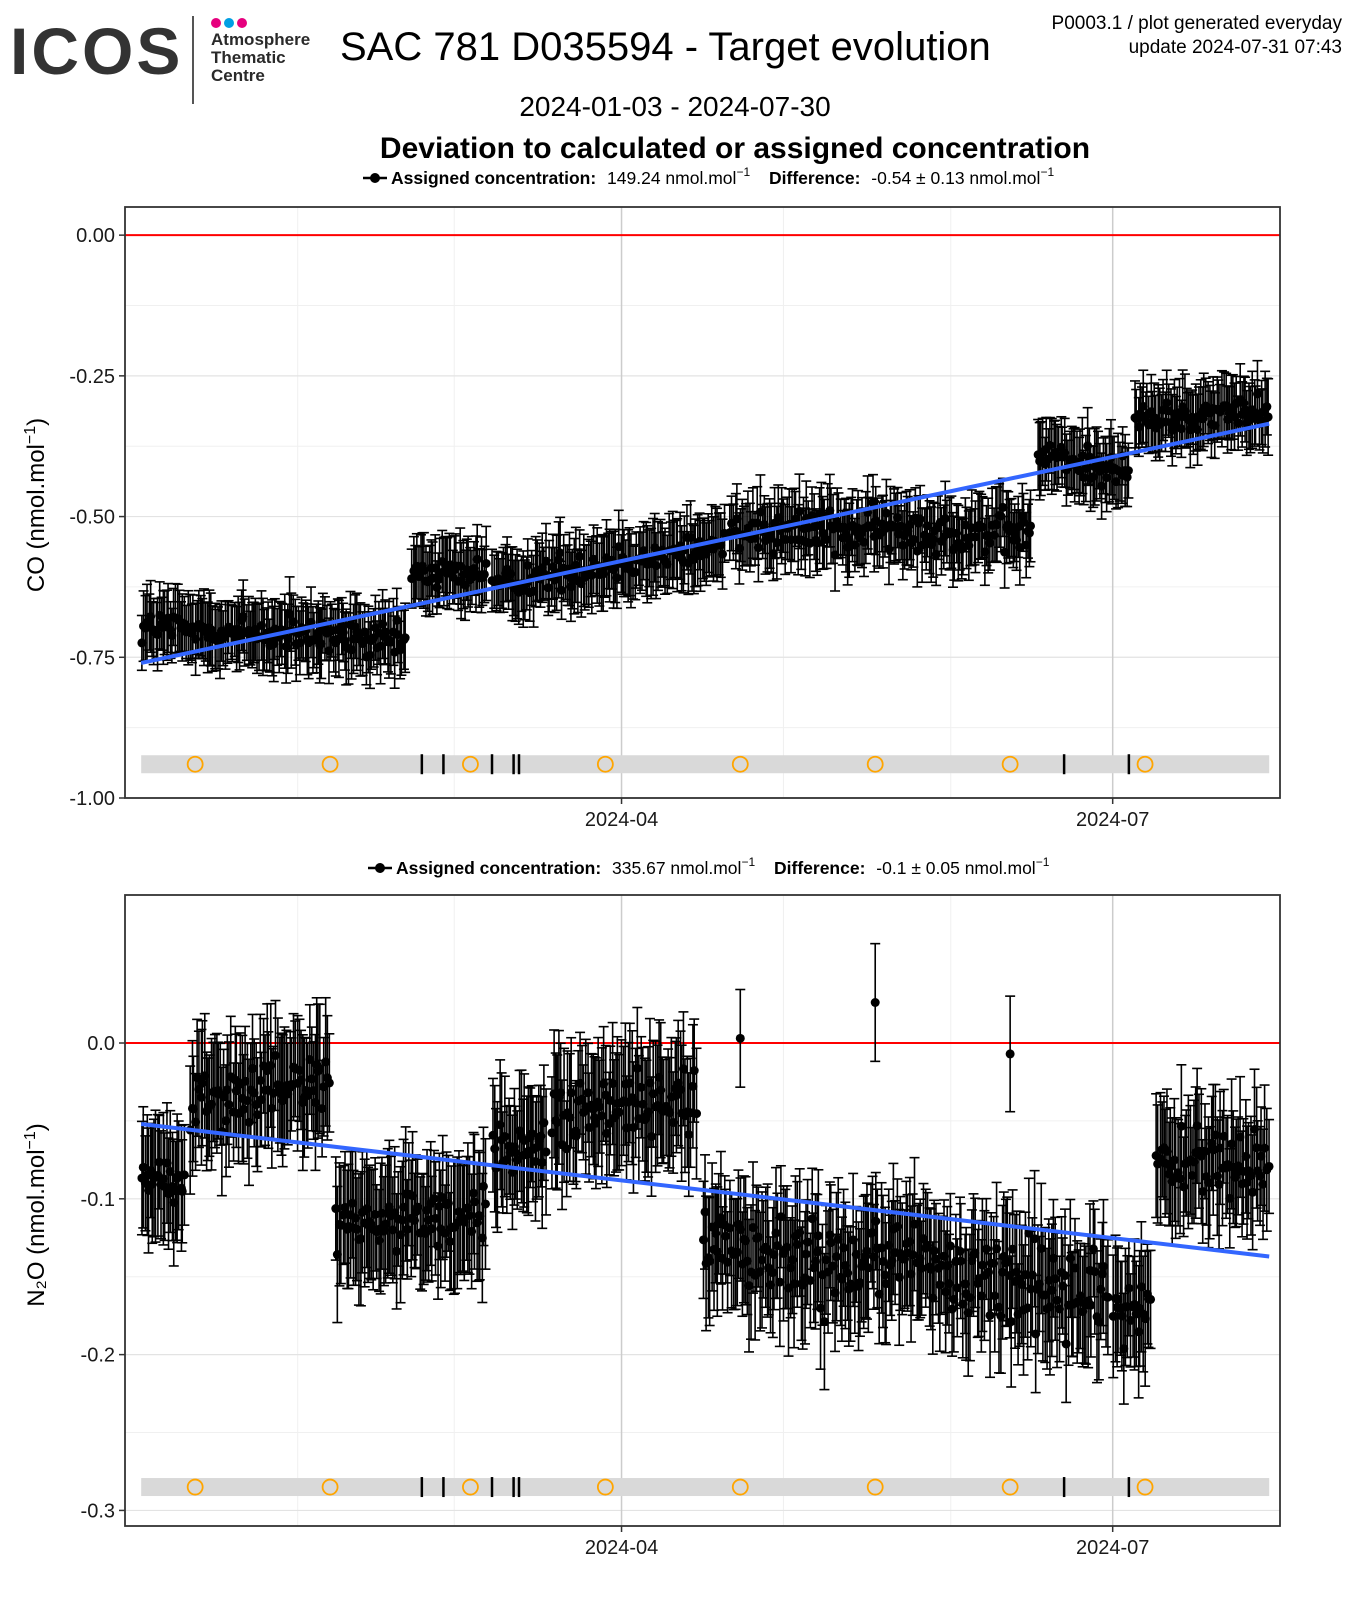 Image resolution: width=1350 pixels, height=1620 pixels. I want to click on logo-dot, so click(229, 23).